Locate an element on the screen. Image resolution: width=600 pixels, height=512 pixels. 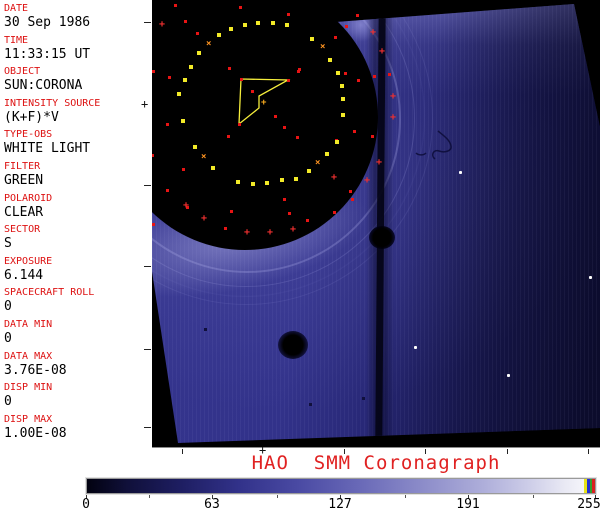
sidebar-field: EXPOSURE 6.144 is located at coordinates (76, 272).